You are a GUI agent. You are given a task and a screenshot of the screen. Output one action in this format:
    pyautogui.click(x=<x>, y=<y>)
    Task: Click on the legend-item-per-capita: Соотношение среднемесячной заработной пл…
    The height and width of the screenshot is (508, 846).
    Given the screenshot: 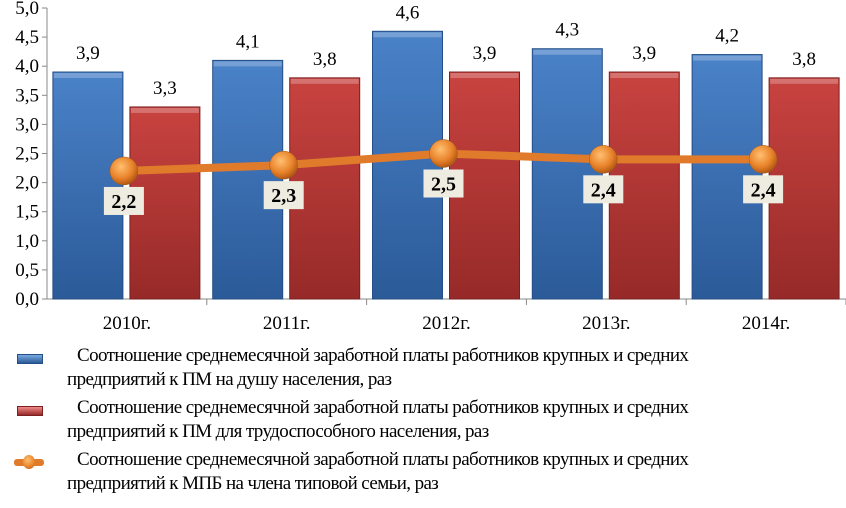 What is the action you would take?
    pyautogui.click(x=423, y=370)
    